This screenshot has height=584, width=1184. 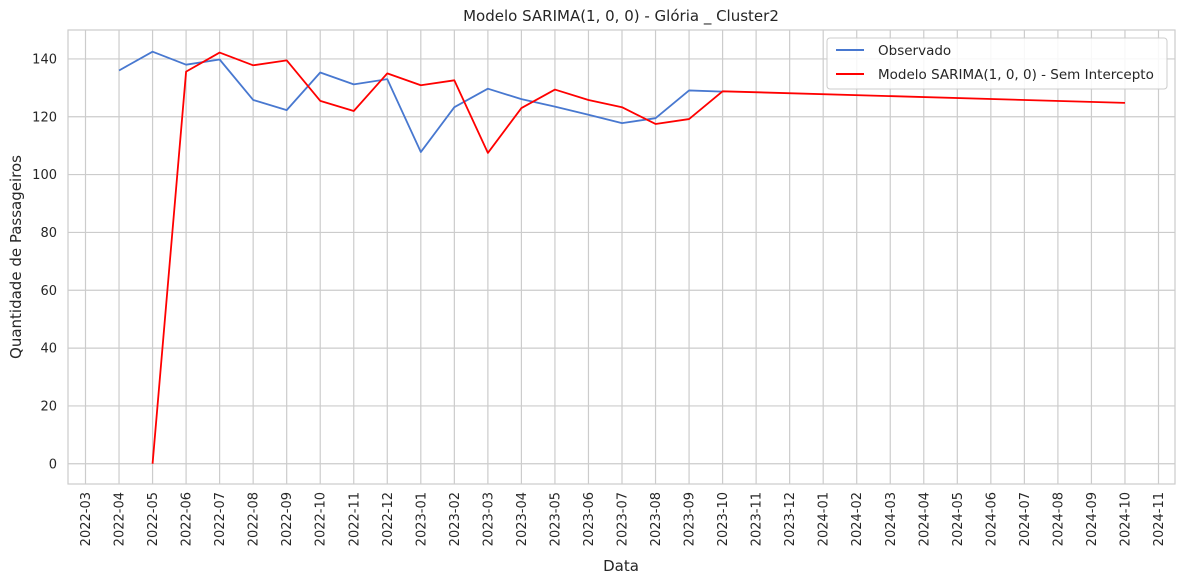 I want to click on x-tick-label: 2022-03, so click(x=86, y=519).